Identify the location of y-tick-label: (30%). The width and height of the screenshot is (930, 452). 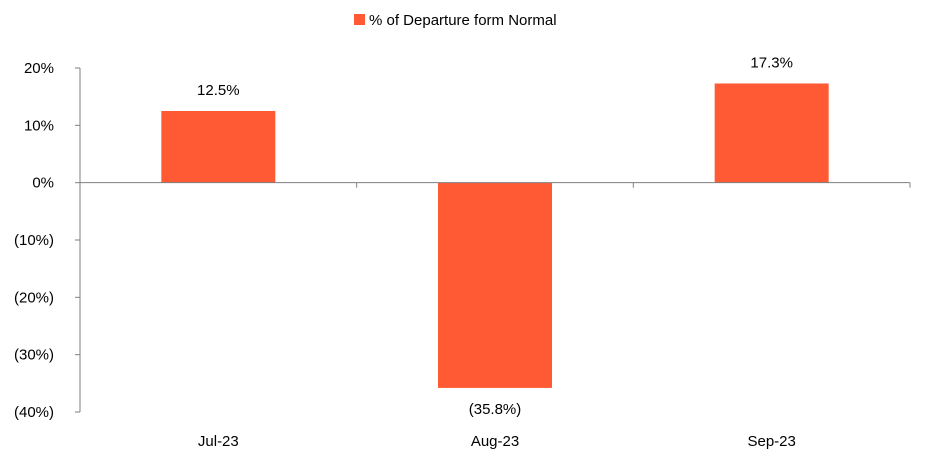
(34, 355).